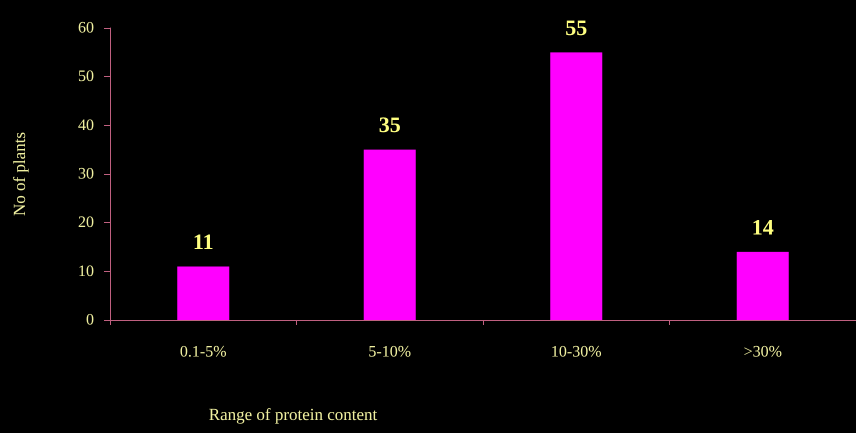 This screenshot has width=856, height=433. I want to click on x-tick-label: >30%, so click(763, 352).